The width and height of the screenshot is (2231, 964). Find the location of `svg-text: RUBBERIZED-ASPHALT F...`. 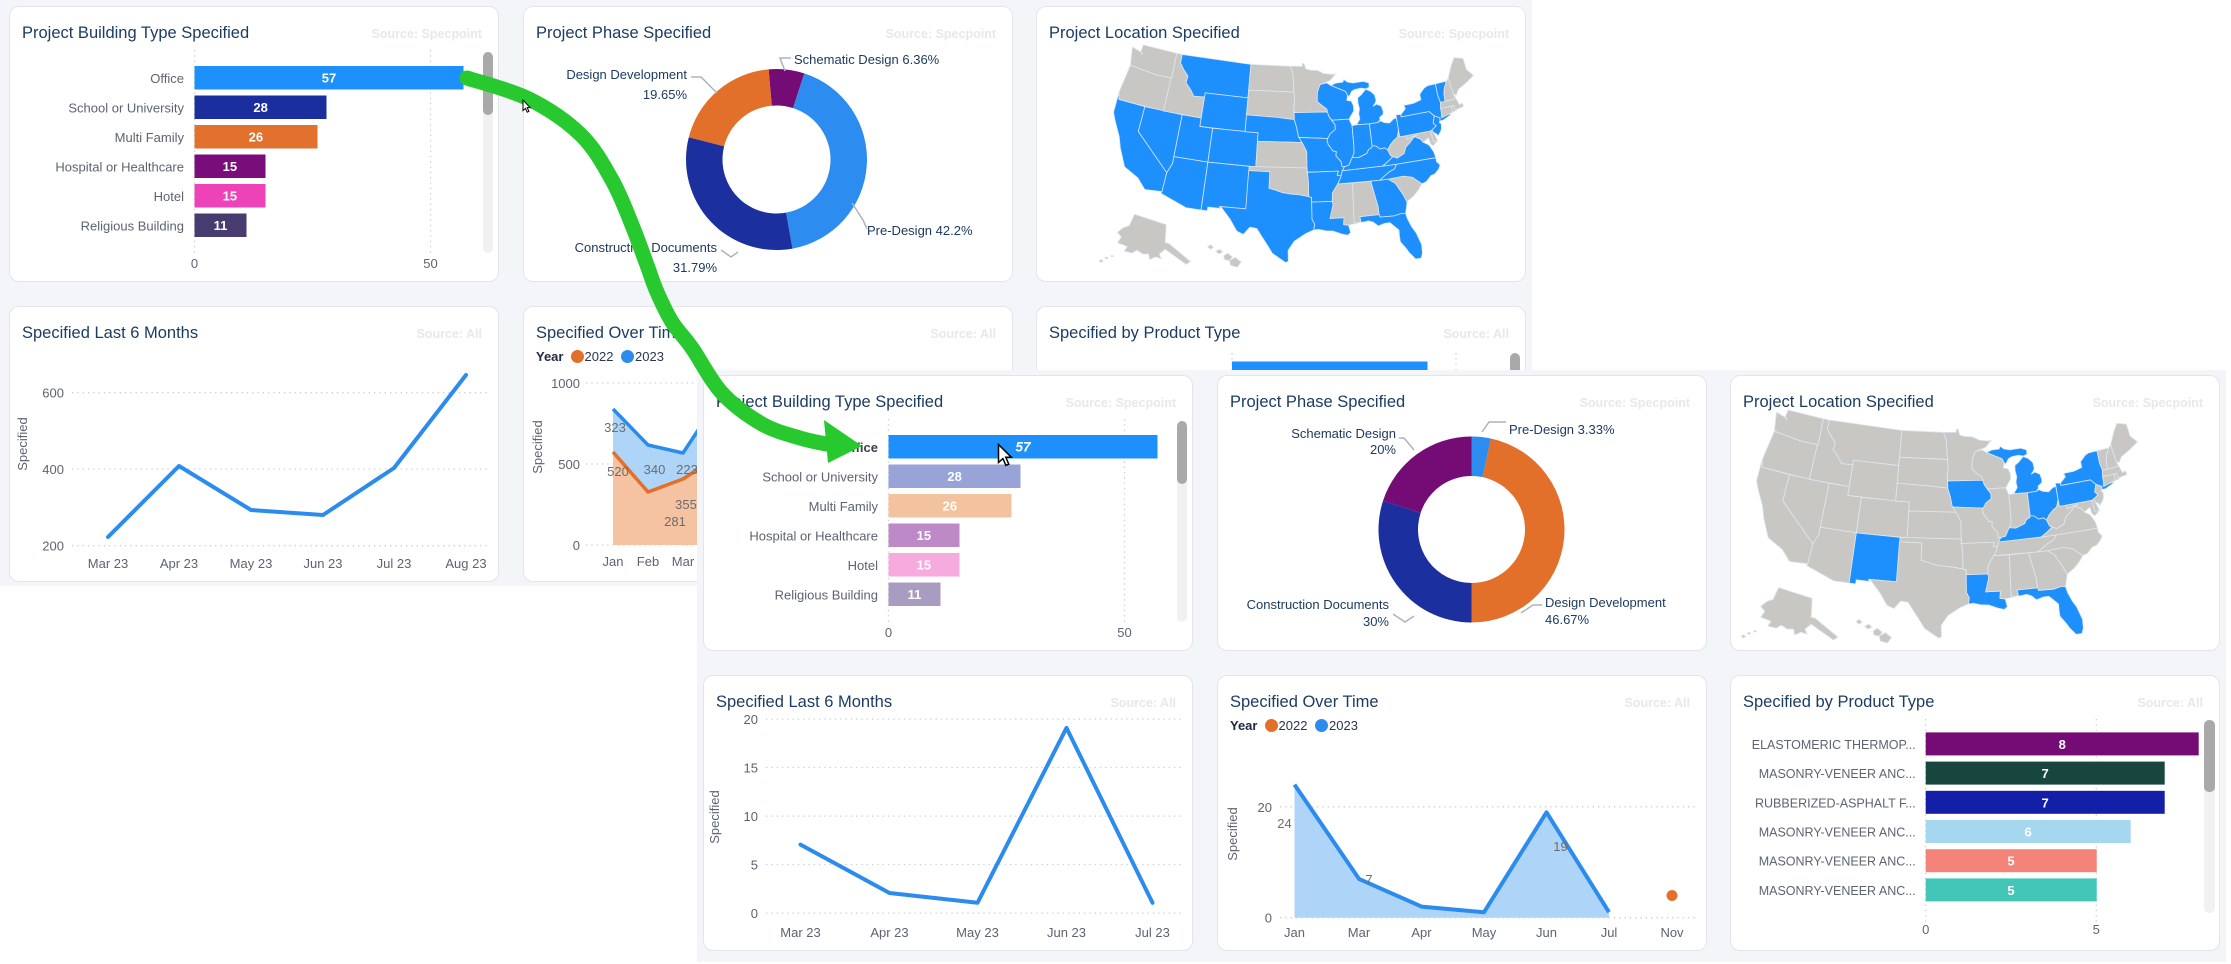

svg-text: RUBBERIZED-ASPHALT F... is located at coordinates (1835, 803).